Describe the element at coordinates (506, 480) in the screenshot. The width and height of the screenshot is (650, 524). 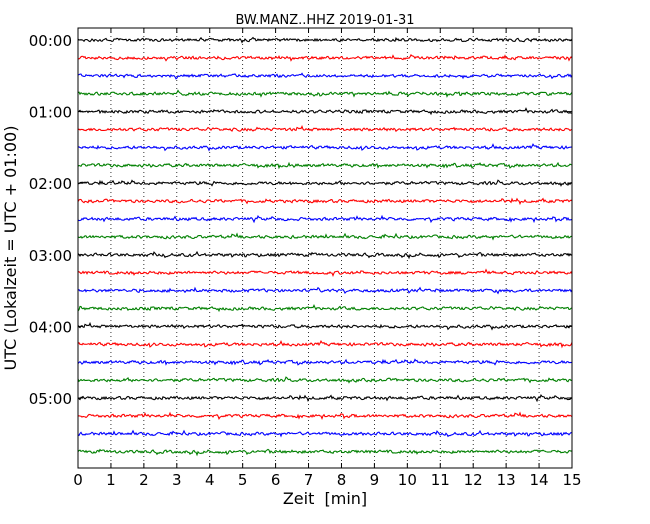
I see `x-tick-label: 13` at that location.